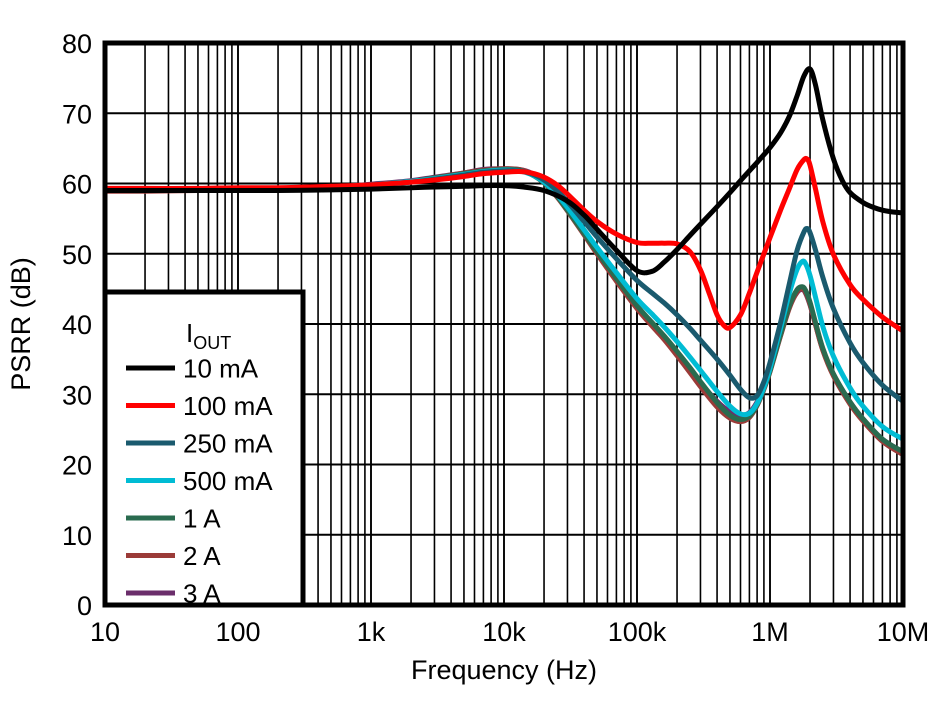  What do you see at coordinates (77, 114) in the screenshot?
I see `y-tick-label: 70` at bounding box center [77, 114].